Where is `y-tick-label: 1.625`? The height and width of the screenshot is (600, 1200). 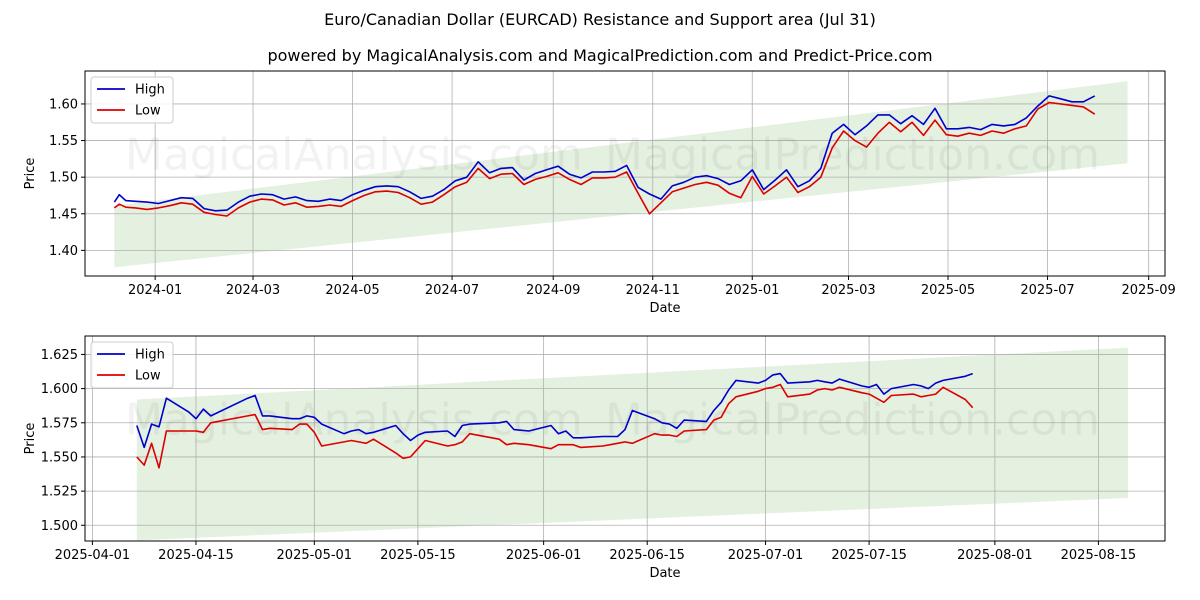
y-tick-label: 1.625 is located at coordinates (59, 355).